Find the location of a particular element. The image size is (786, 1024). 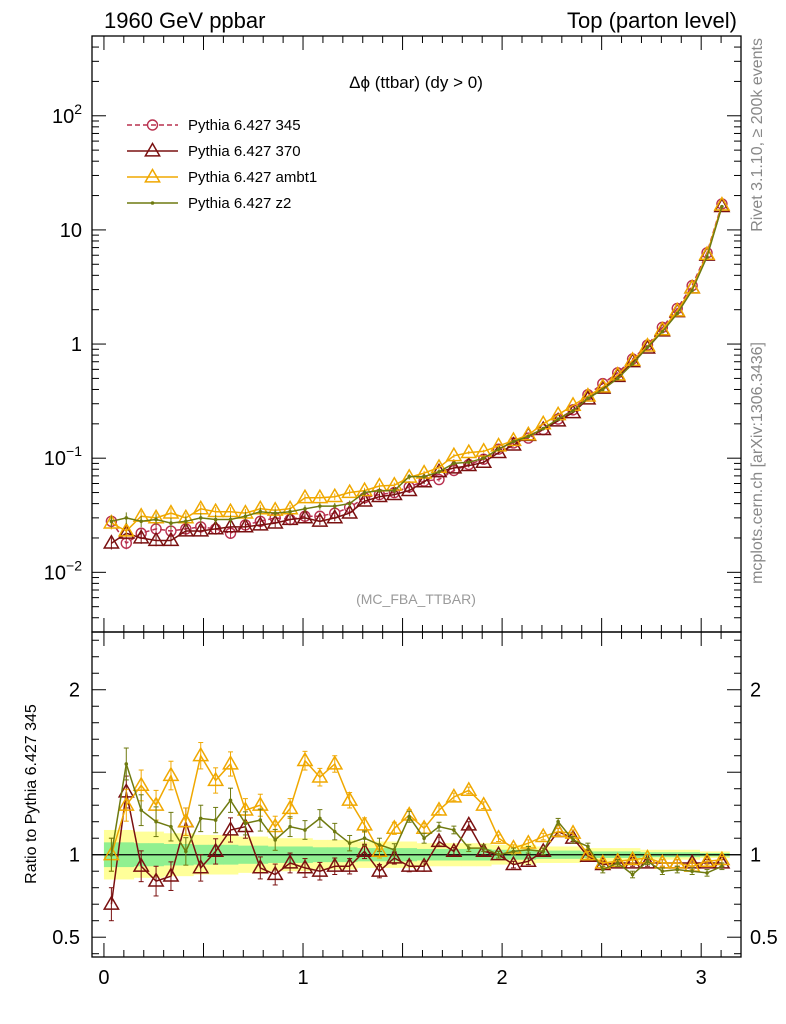

y-tick-label: 10⁻¹ is located at coordinates (63, 456).